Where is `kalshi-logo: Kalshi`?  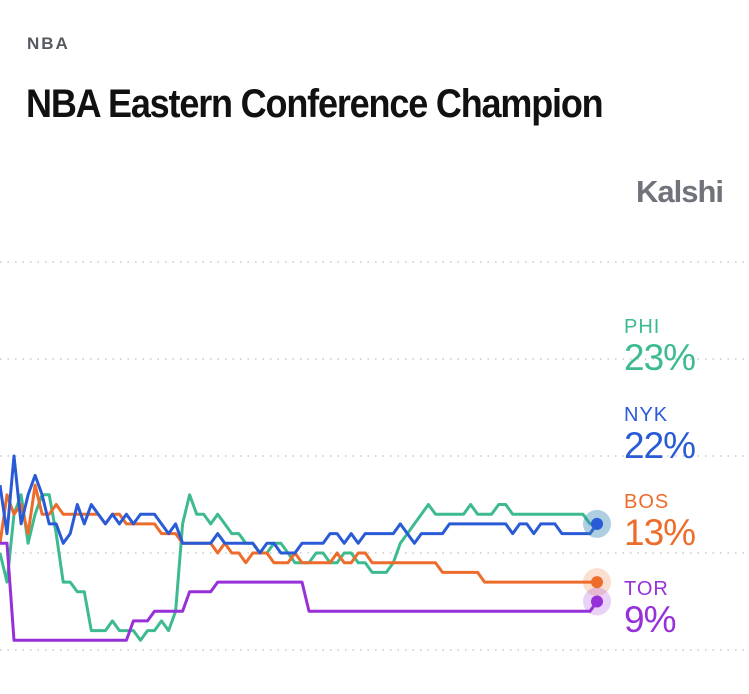
kalshi-logo: Kalshi is located at coordinates (679, 191).